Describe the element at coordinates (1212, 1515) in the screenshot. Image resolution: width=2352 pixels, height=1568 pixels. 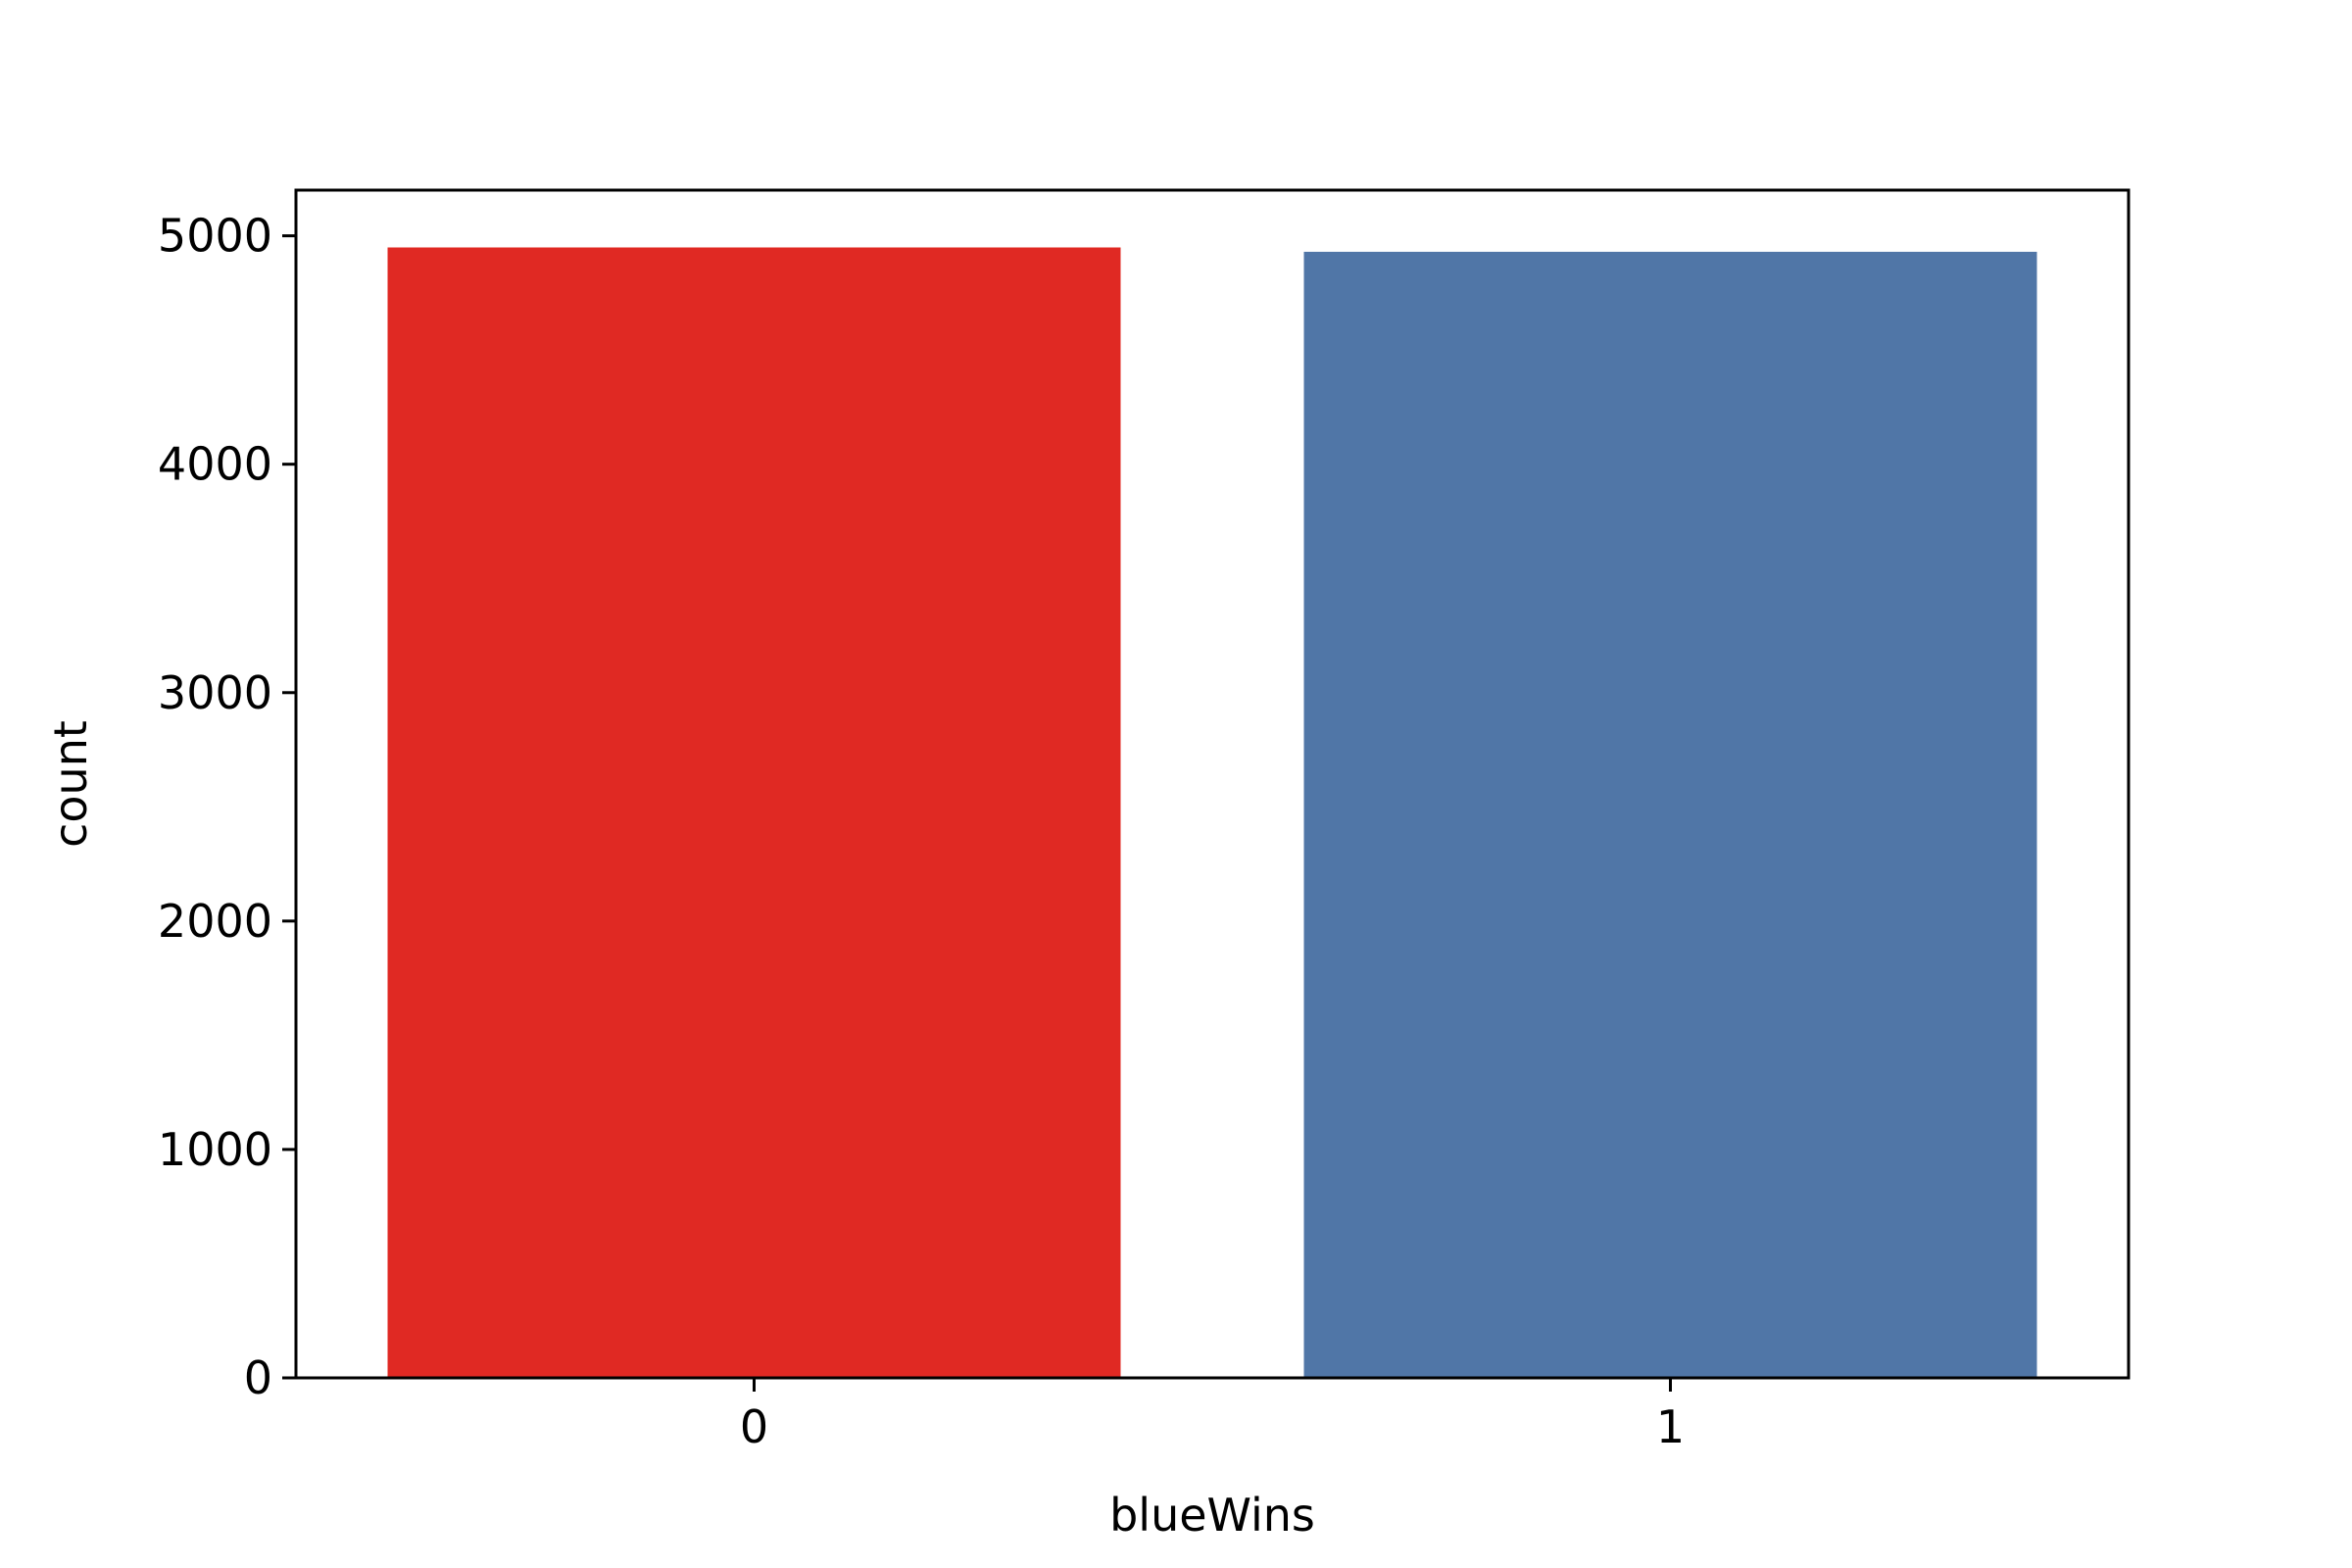
I see `x-axis-label: blueWins` at that location.